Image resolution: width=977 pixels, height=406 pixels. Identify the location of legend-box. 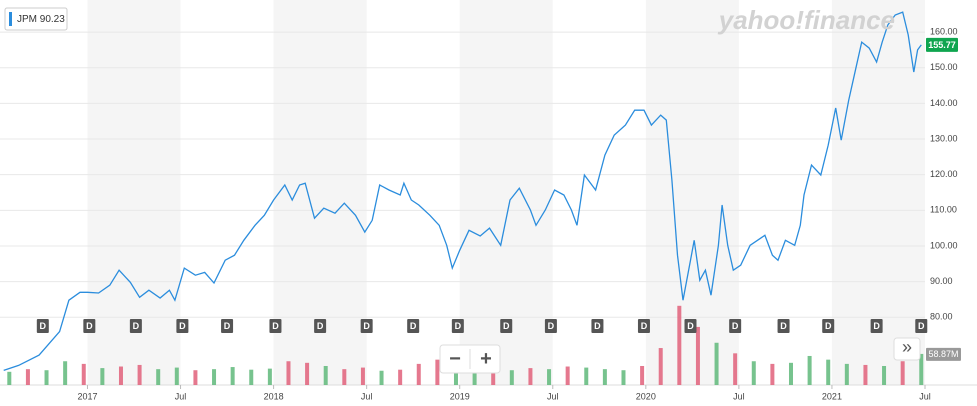
(36, 19).